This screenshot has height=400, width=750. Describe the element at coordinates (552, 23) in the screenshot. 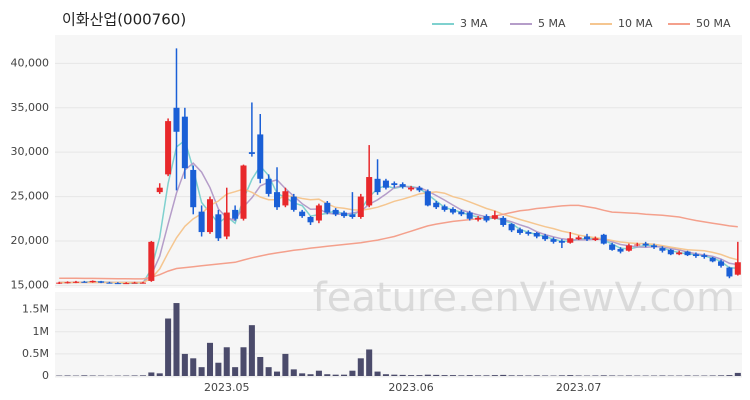

I see `legend-label: 5 MA` at that location.